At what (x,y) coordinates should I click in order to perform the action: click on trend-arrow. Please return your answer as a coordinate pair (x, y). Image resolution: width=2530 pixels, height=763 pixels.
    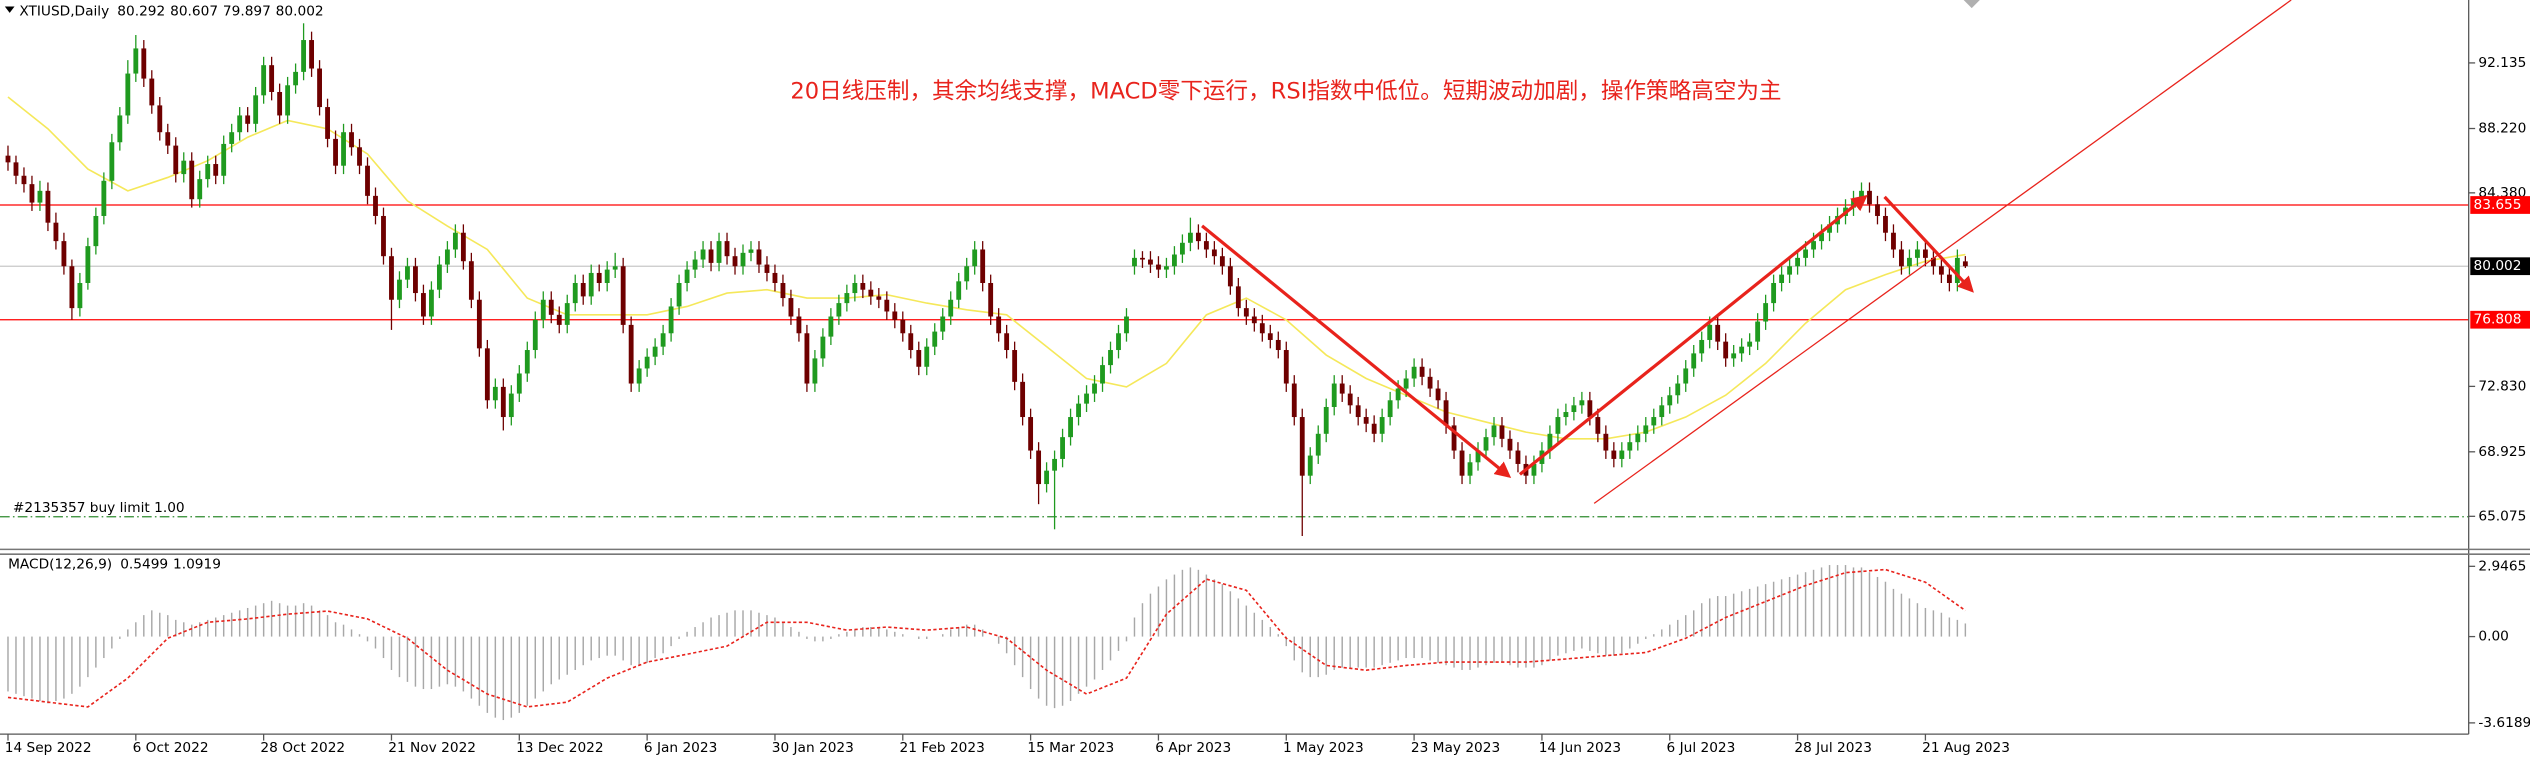
    Looking at the image, I should click on (1356, 351).